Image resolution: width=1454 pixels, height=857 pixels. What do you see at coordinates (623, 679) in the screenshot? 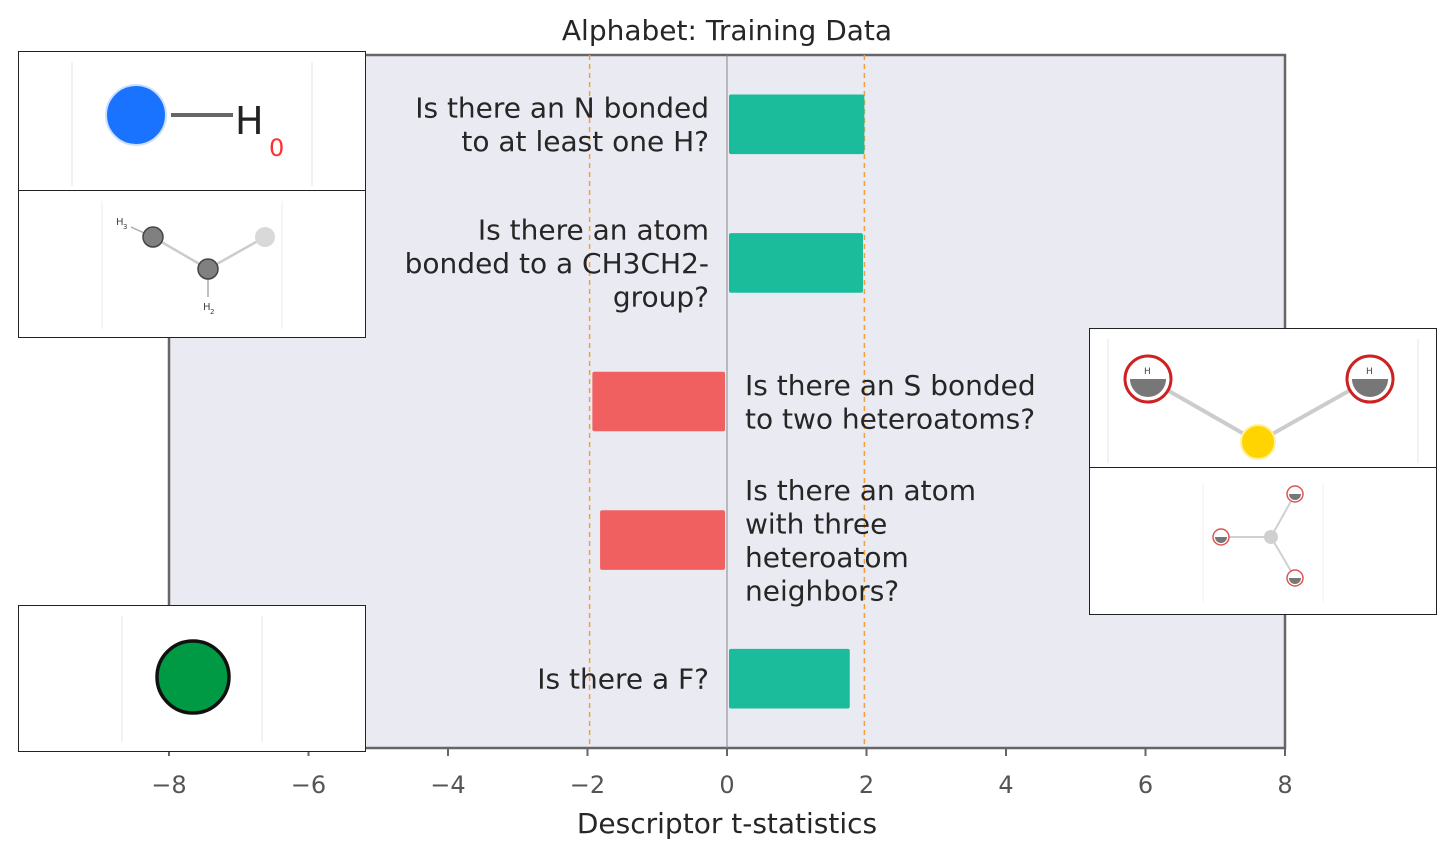
I see `bar-label: Is there a F?` at bounding box center [623, 679].